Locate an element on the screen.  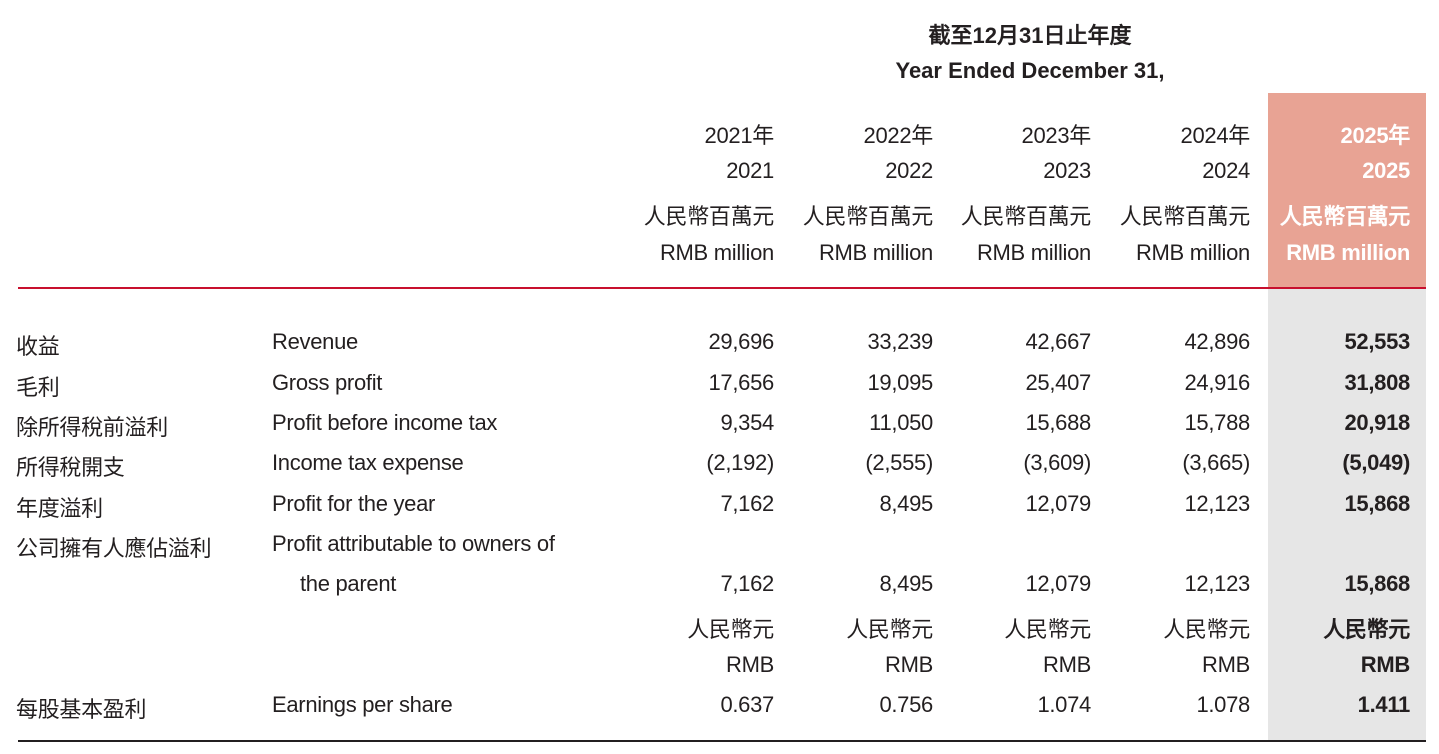
row-label-cn: 所得稅開支 is located at coordinates (70, 467).